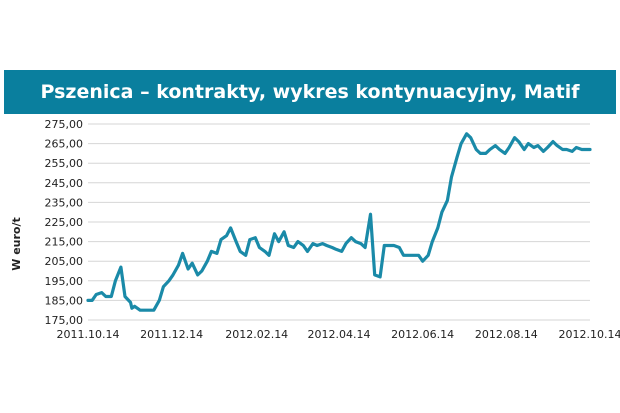  Describe the element at coordinates (506, 334) in the screenshot. I see `x-tick-label: 2012.08.14` at that location.